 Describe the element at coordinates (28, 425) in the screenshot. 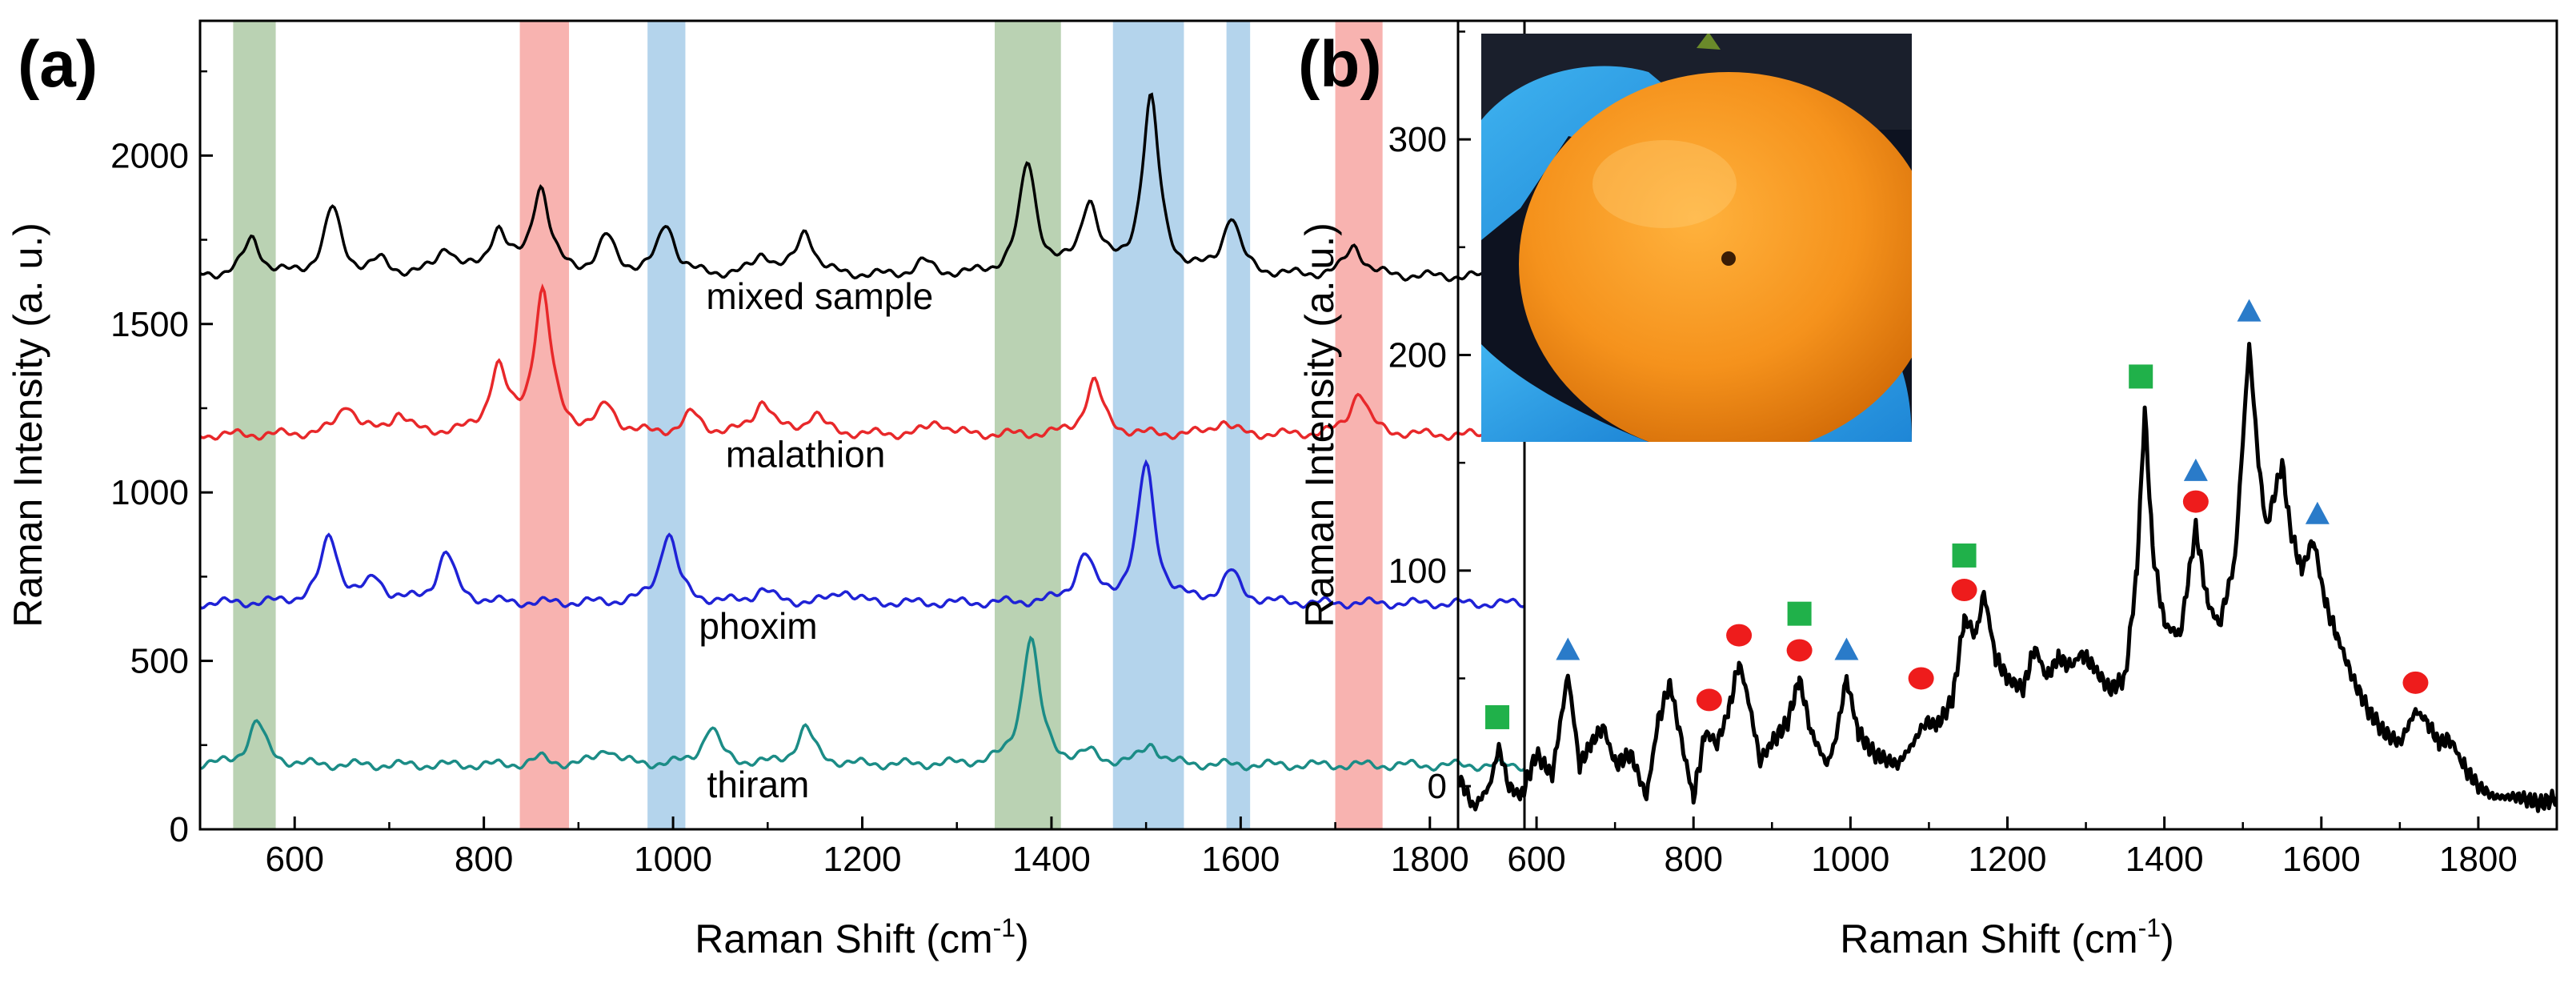

I see `y-axis-label-a: Raman Intensity (a. u.)` at that location.